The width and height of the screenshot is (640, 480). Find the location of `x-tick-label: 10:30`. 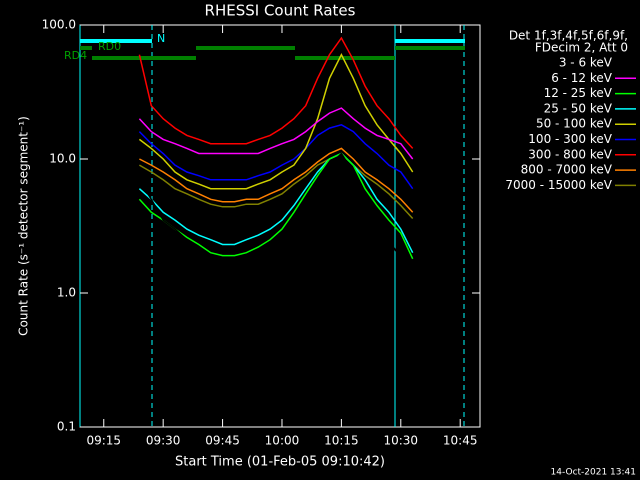

x-tick-label: 10:30 is located at coordinates (400, 441).